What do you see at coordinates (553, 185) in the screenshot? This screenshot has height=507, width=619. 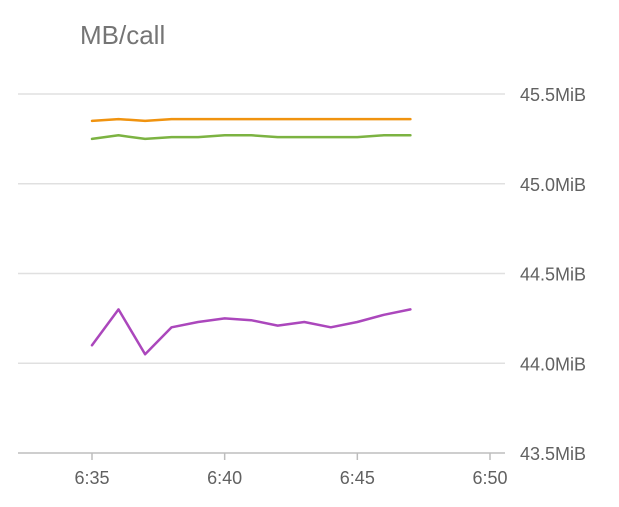 I see `y-tick-label: 45.0MiB` at bounding box center [553, 185].